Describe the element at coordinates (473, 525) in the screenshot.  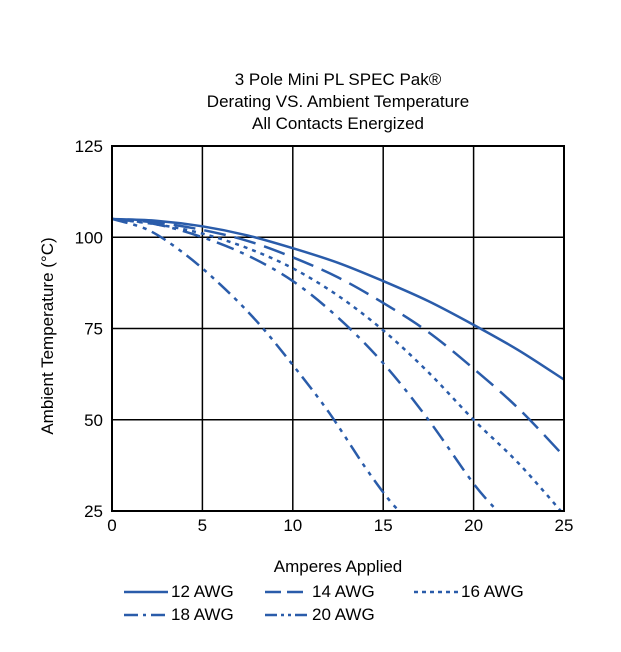
I see `x-tick-label: 20` at that location.